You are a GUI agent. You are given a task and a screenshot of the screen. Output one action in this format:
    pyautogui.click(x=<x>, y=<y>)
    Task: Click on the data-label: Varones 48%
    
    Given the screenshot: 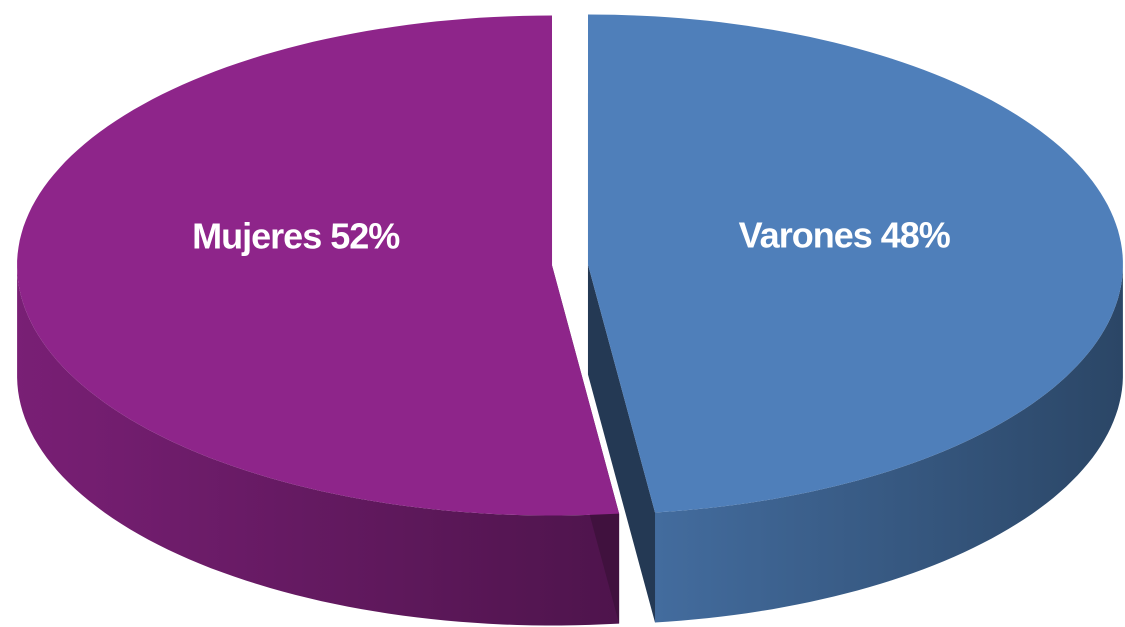 What is the action you would take?
    pyautogui.click(x=845, y=234)
    